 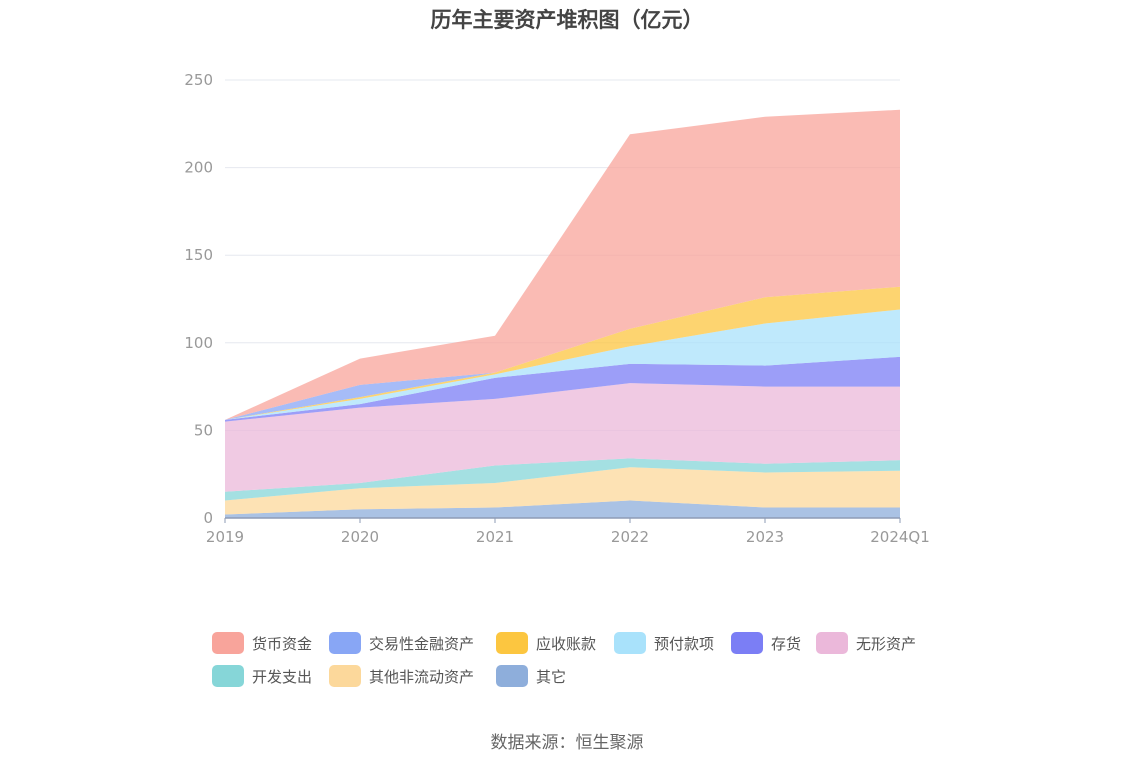 What do you see at coordinates (786, 643) in the screenshot?
I see `legend-label: 存货` at bounding box center [786, 643].